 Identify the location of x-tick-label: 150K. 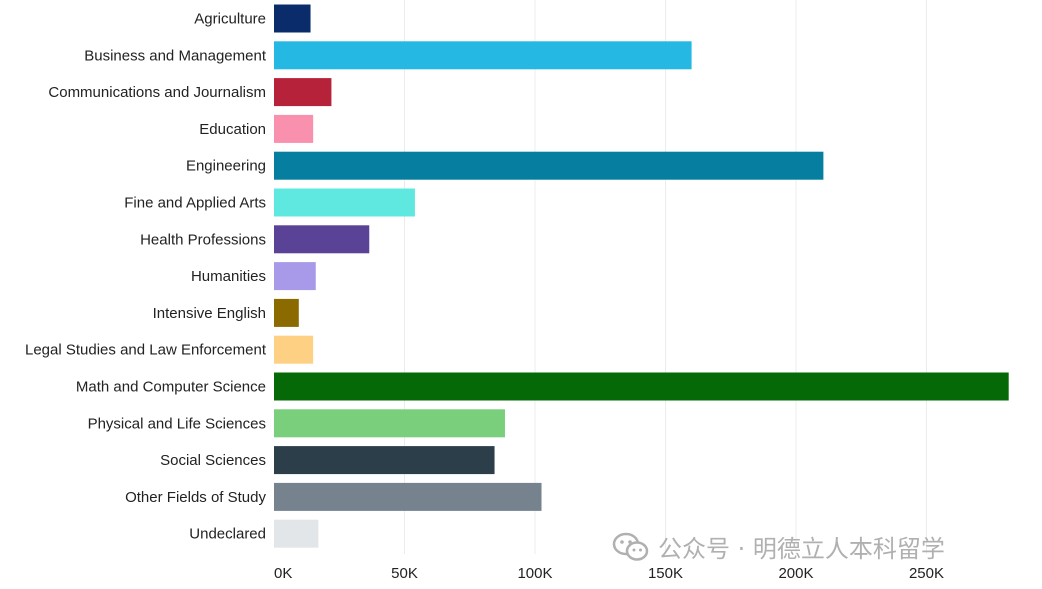
(665, 573).